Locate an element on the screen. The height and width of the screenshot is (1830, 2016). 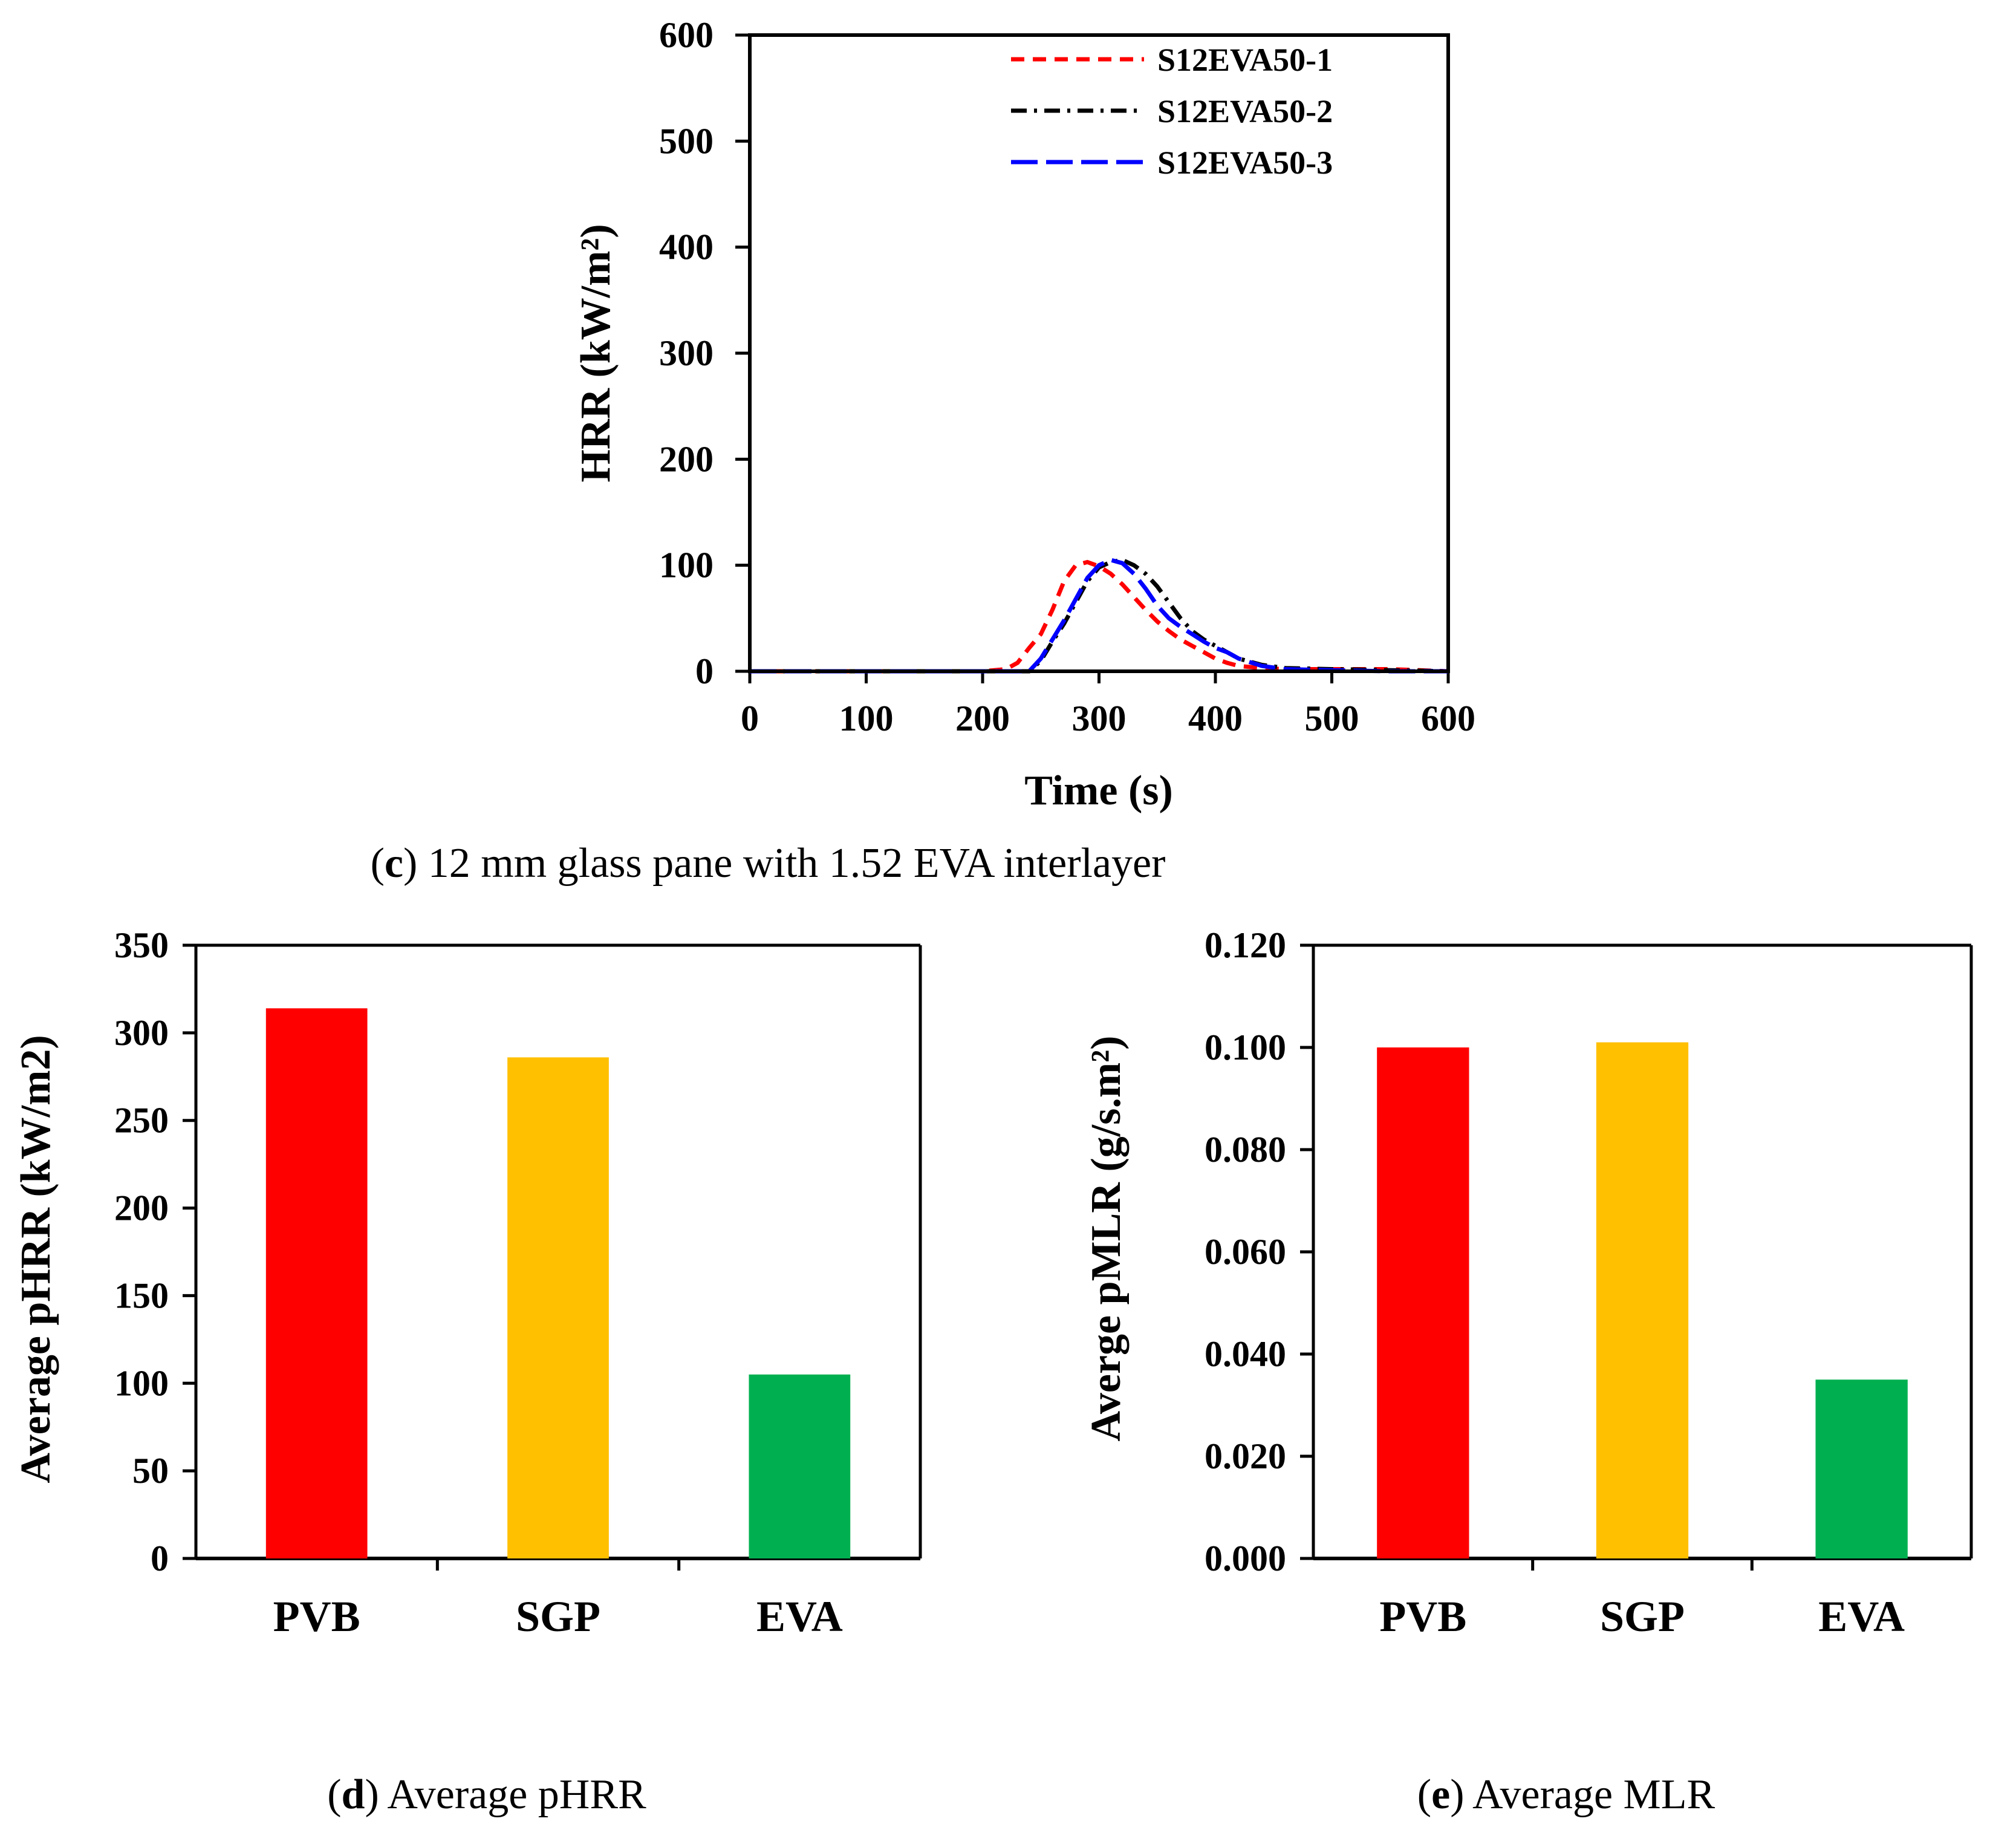
mlr-category-label: SGP is located at coordinates (1642, 1616).